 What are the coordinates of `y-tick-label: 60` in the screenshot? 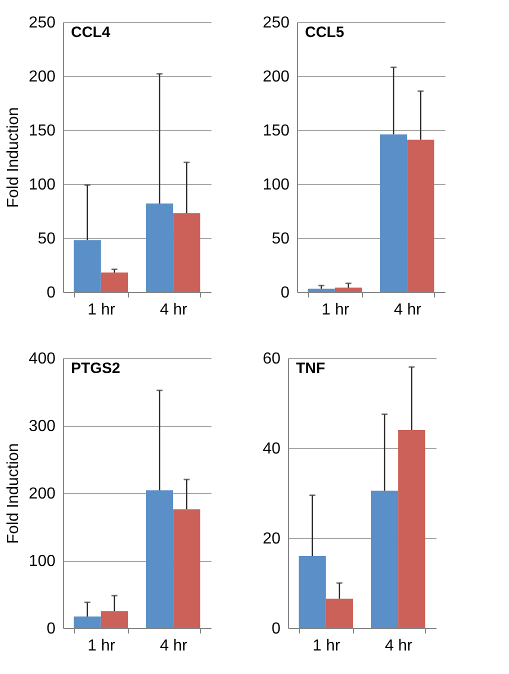 It's located at (271, 359).